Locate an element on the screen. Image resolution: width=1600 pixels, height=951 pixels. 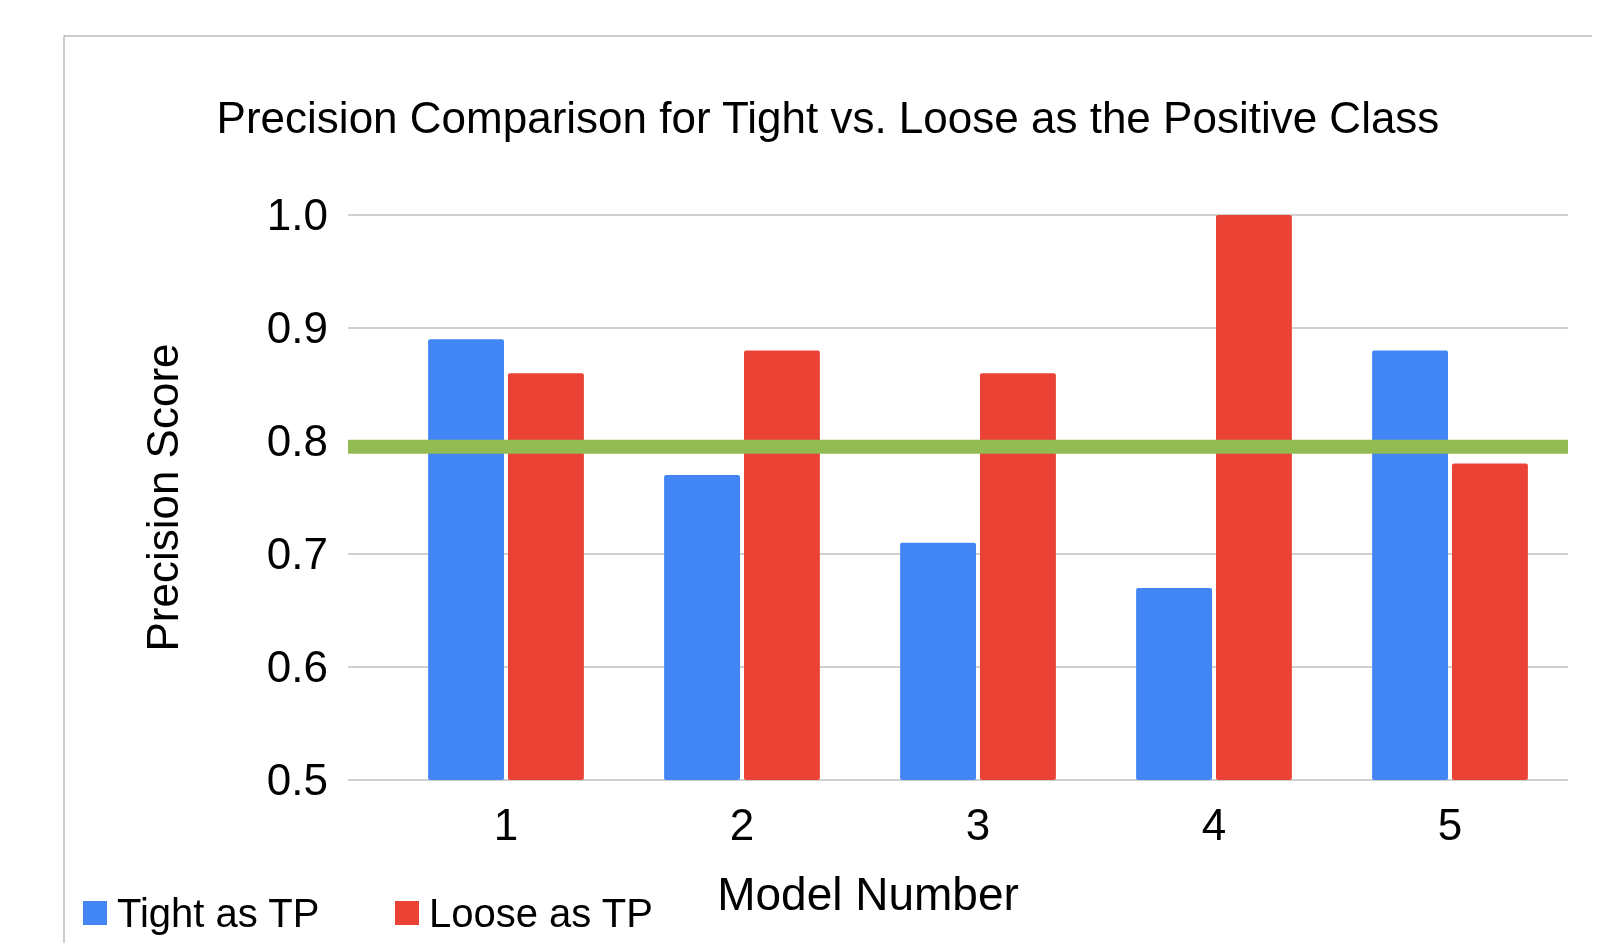
chart-title: Precision Comparison for Tight vs. Loose as the Positive Class is located at coordinates (828, 117).